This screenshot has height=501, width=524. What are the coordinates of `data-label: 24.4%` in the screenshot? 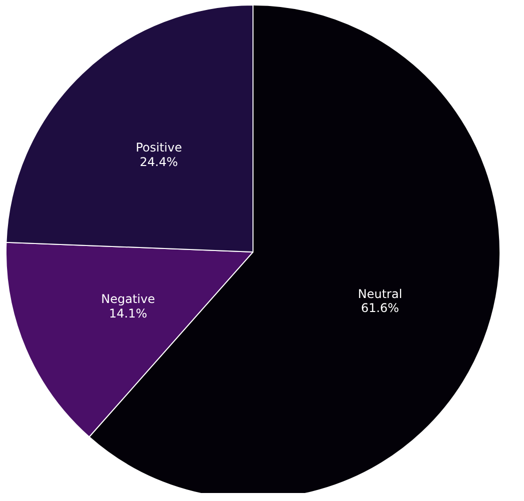 It's located at (159, 162).